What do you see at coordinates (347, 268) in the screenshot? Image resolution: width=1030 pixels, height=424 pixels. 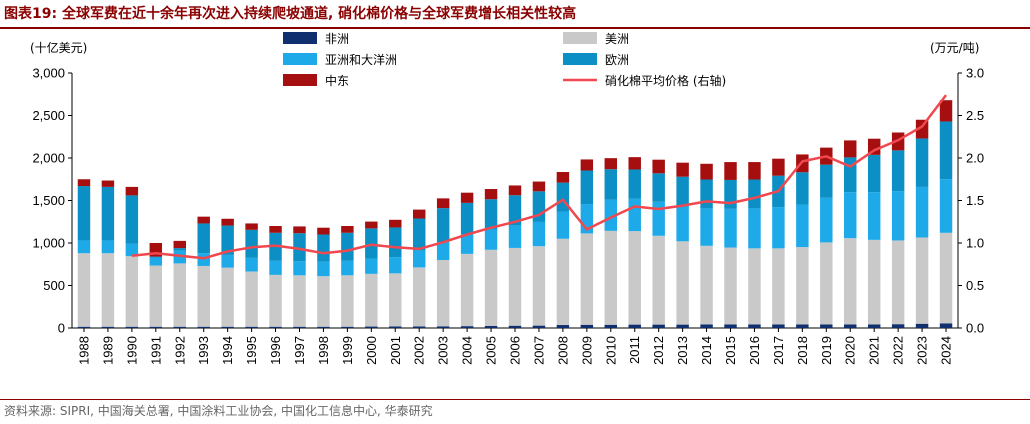 I see `bar-asia_oceania-1999` at bounding box center [347, 268].